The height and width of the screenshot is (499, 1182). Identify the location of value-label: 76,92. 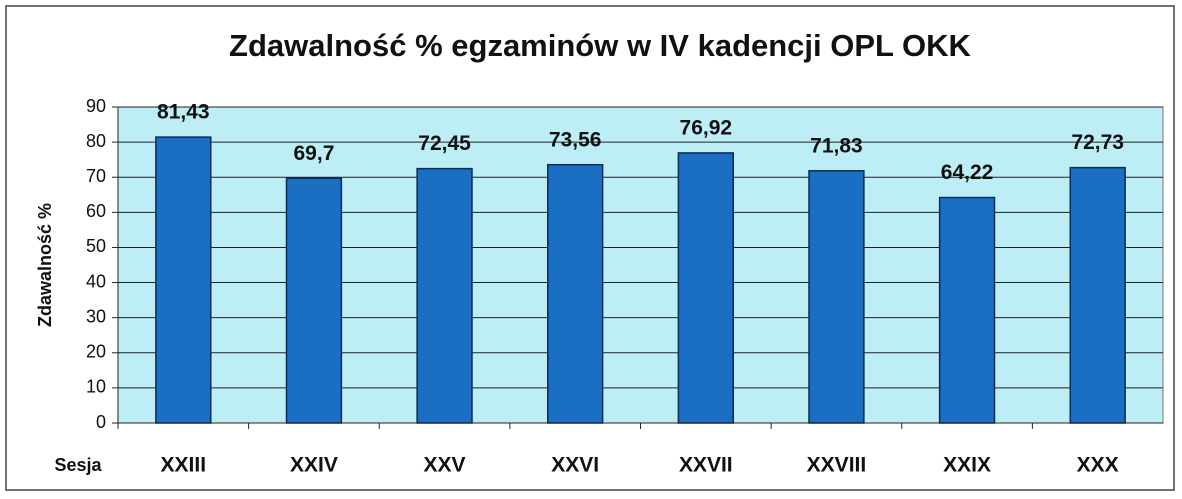
(706, 127).